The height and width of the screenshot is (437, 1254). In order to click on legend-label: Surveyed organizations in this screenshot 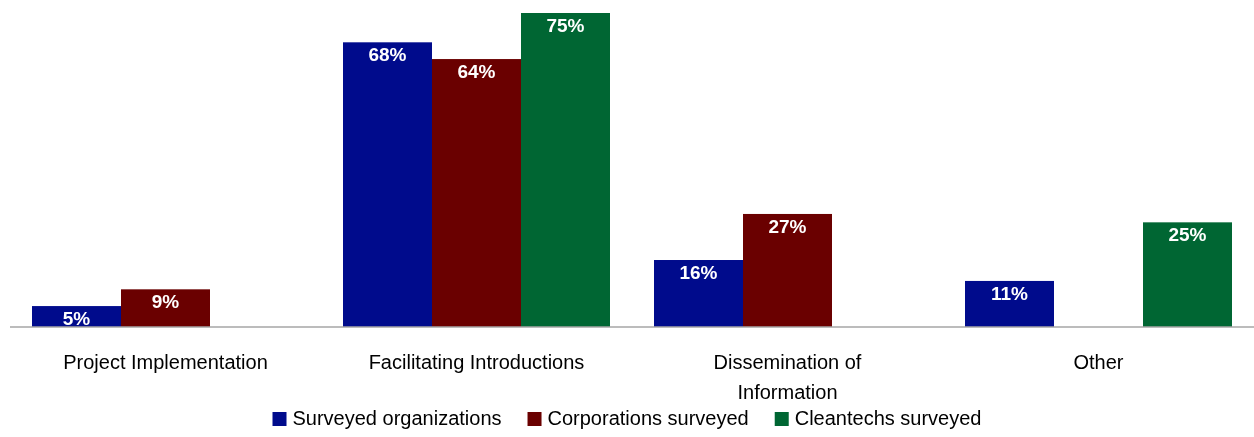, I will do `click(397, 418)`.